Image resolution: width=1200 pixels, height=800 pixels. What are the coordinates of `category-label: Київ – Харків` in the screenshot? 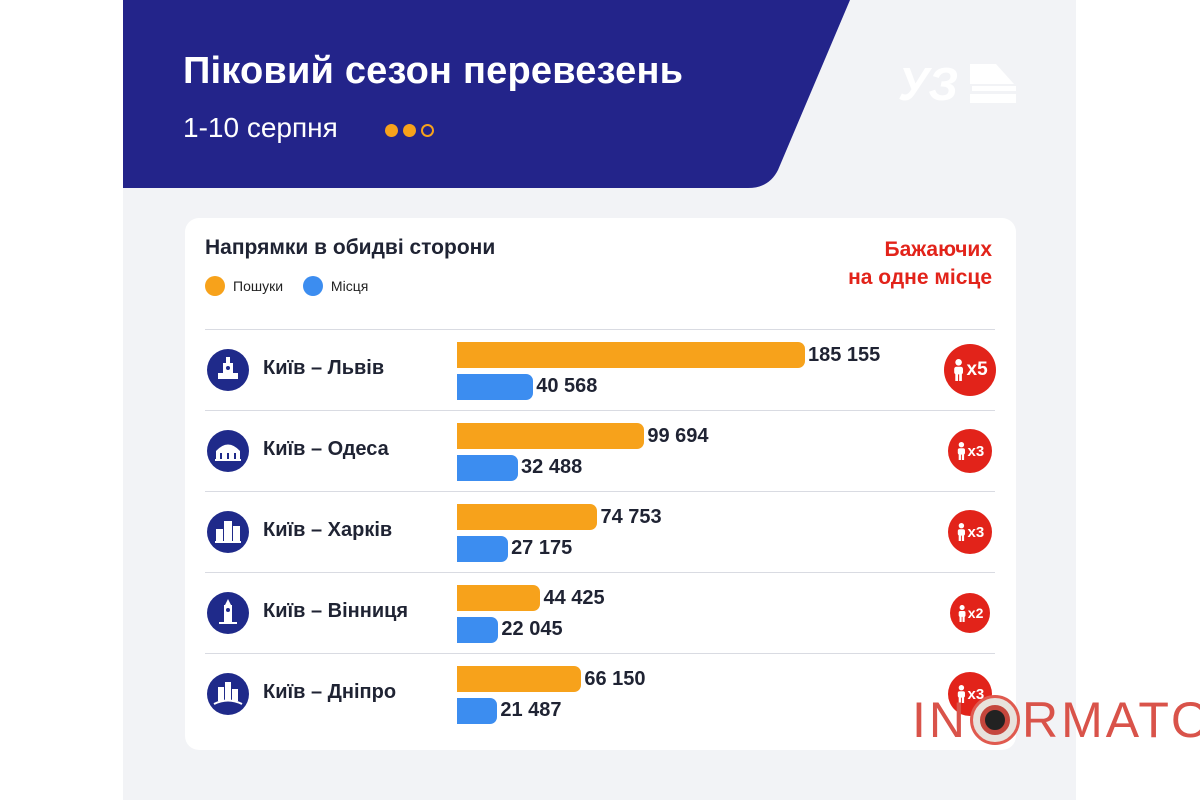 It's located at (328, 530).